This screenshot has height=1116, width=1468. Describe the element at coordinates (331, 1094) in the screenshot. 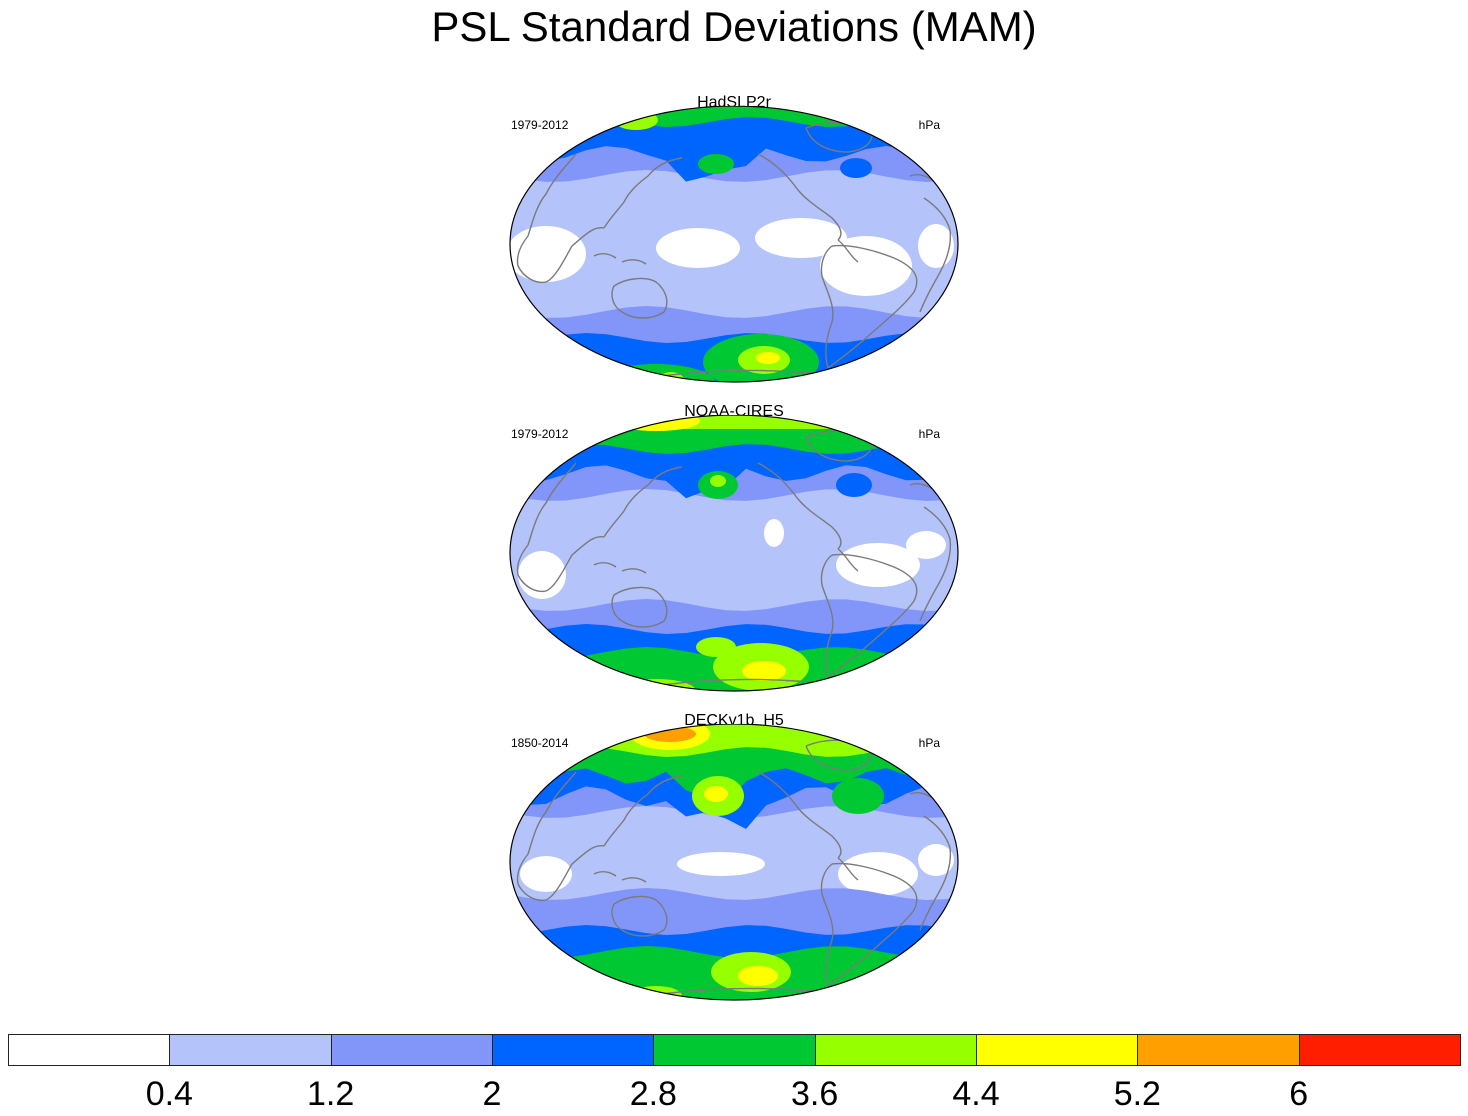

I see `colorbar-tick-label: 1.2` at that location.